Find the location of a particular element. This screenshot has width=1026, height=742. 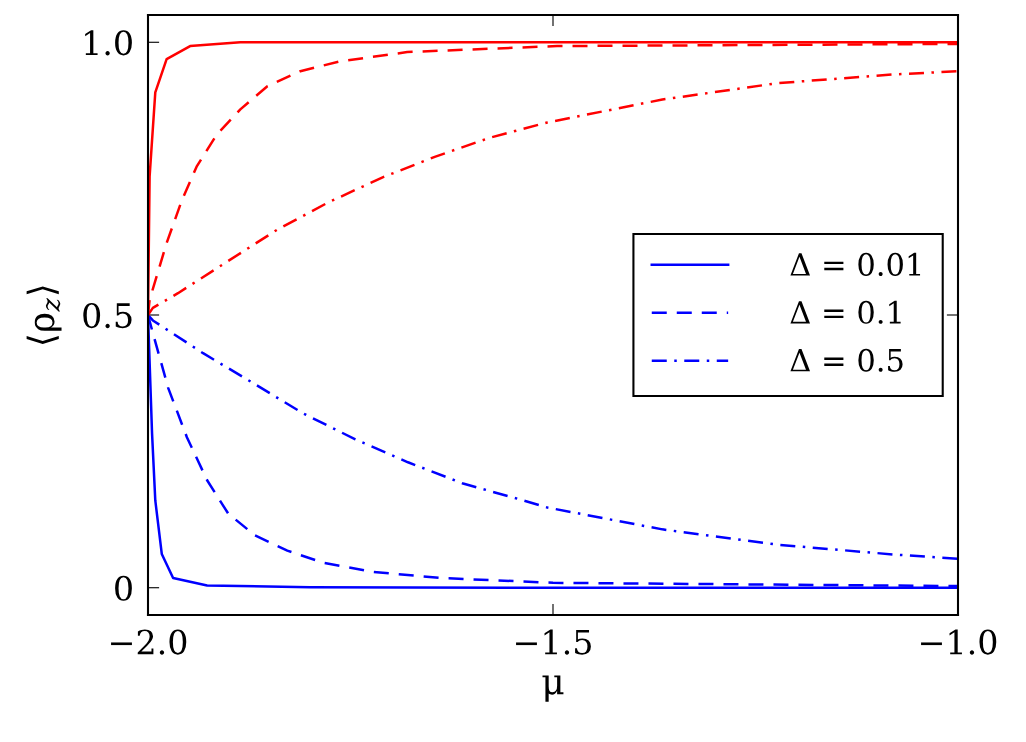

y-tick-label: 1.0 is located at coordinates (108, 43).